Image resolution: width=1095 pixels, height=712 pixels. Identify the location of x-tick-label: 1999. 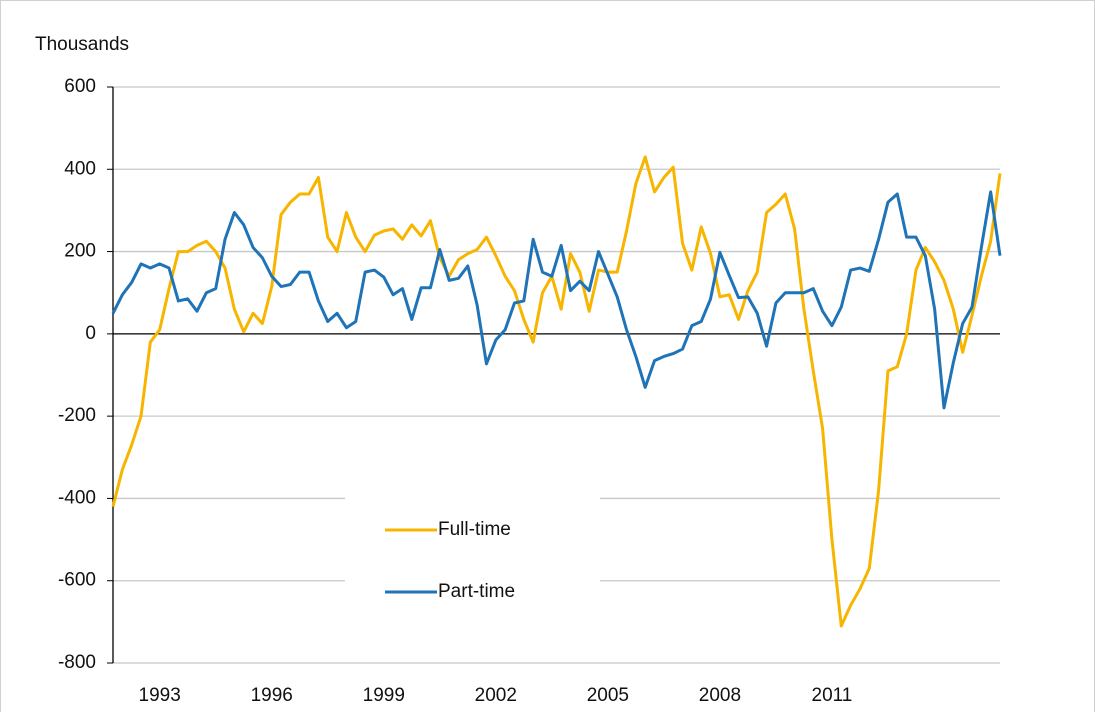
(384, 695).